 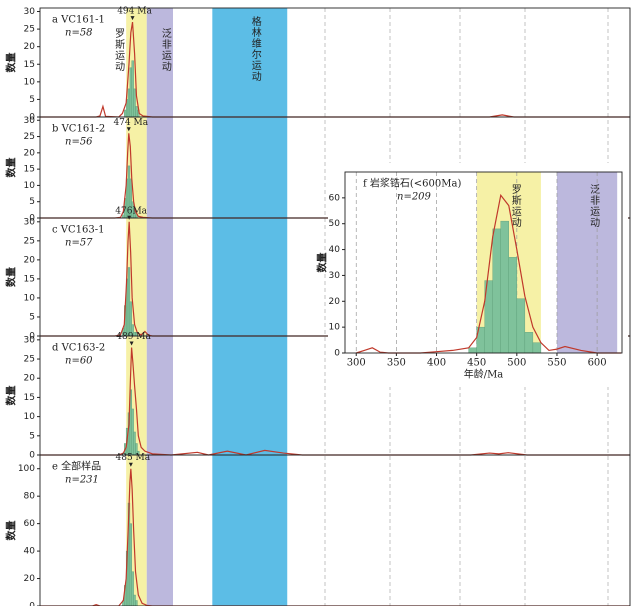 I want to click on x-tick-label: 500, so click(x=516, y=363).